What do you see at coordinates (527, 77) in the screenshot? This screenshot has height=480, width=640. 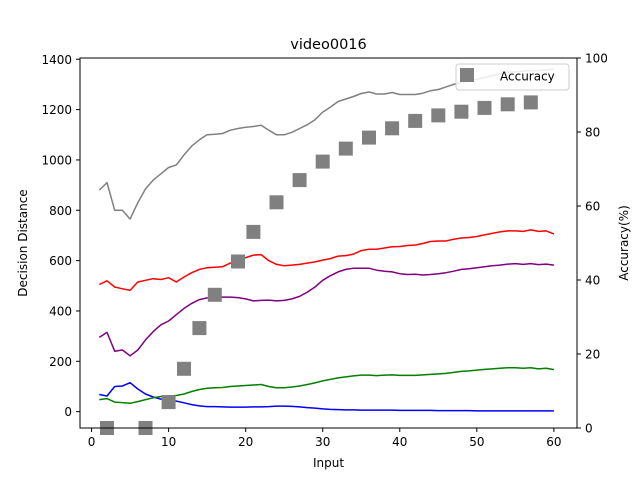 I see `legend-label-accuracy: Accuracy` at bounding box center [527, 77].